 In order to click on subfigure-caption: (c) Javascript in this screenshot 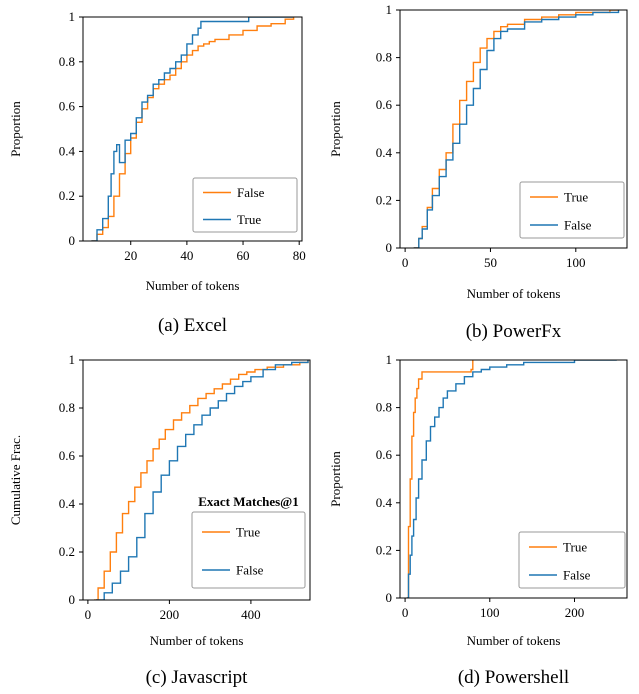, I will do `click(197, 677)`.